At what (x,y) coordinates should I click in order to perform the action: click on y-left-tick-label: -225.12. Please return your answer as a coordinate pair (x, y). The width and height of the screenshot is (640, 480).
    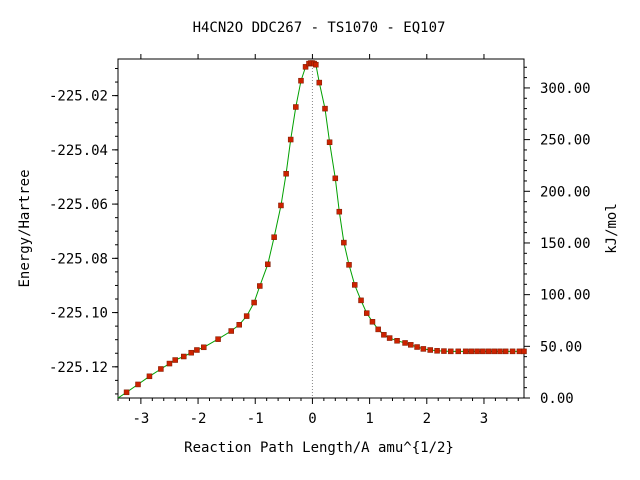
    Looking at the image, I should click on (78, 368).